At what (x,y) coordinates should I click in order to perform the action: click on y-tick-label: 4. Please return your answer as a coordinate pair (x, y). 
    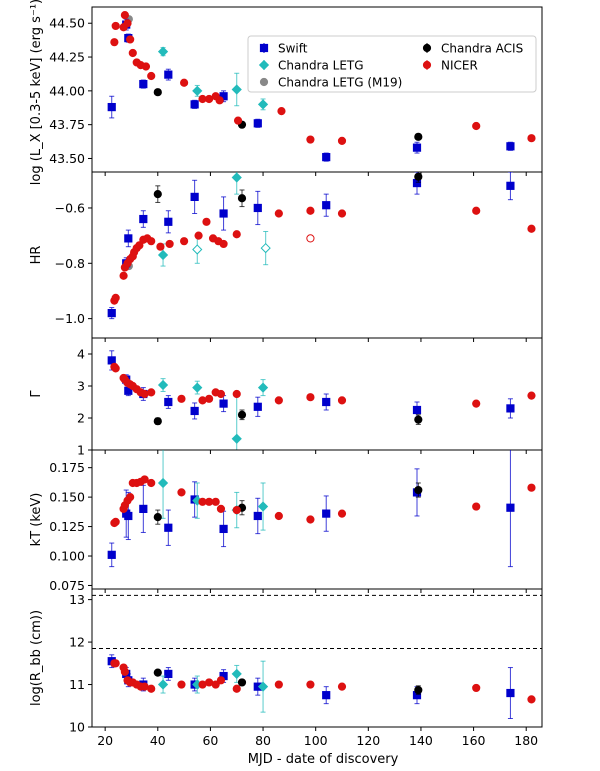
    Looking at the image, I should click on (81, 354).